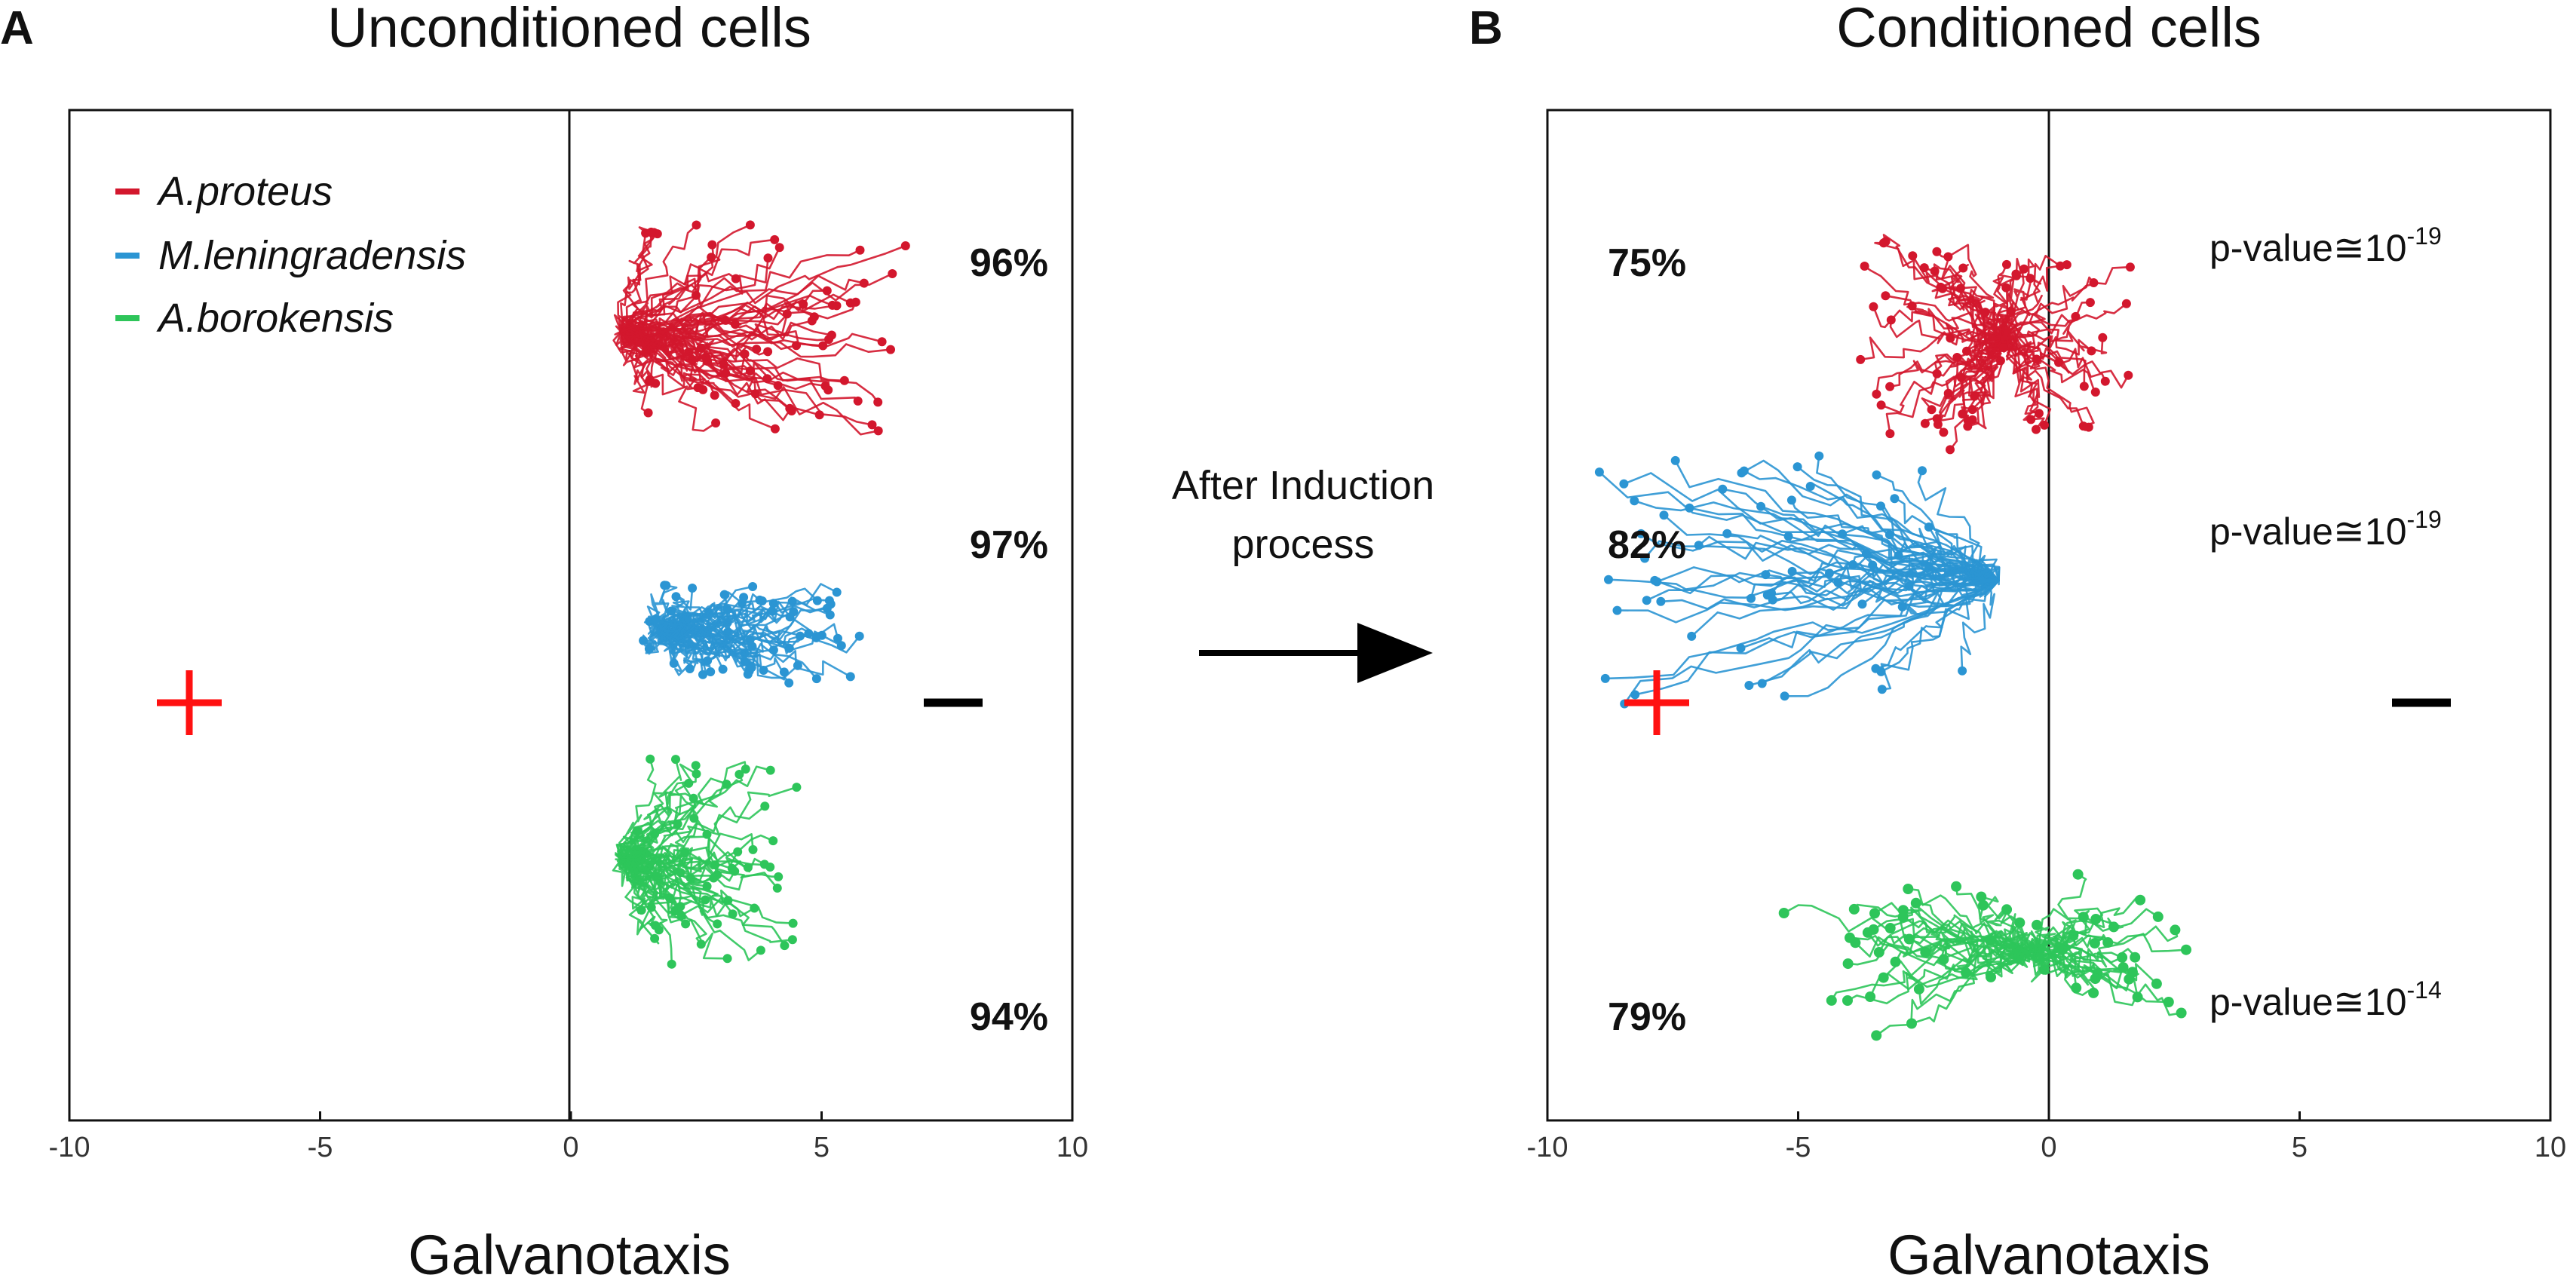  Describe the element at coordinates (1486, 28) in the screenshot. I see `panel-letter-b: B` at that location.